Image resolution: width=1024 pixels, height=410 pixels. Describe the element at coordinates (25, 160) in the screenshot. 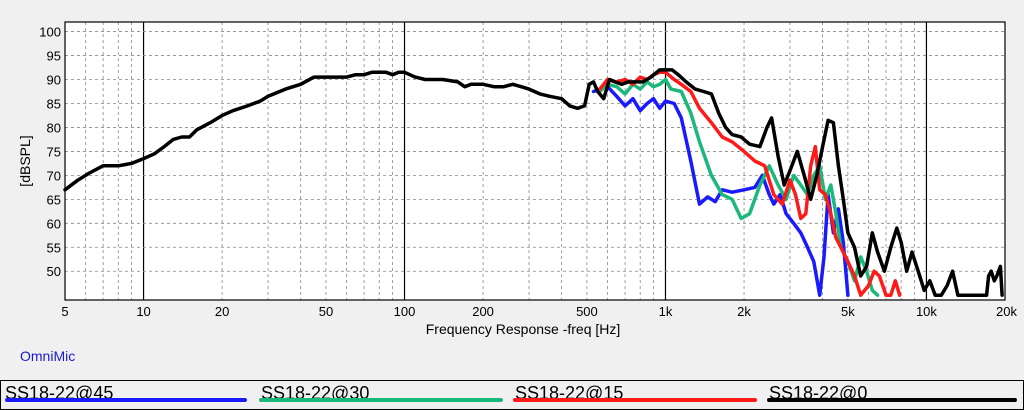

I see `y-axis-title: [dBSPL]` at that location.